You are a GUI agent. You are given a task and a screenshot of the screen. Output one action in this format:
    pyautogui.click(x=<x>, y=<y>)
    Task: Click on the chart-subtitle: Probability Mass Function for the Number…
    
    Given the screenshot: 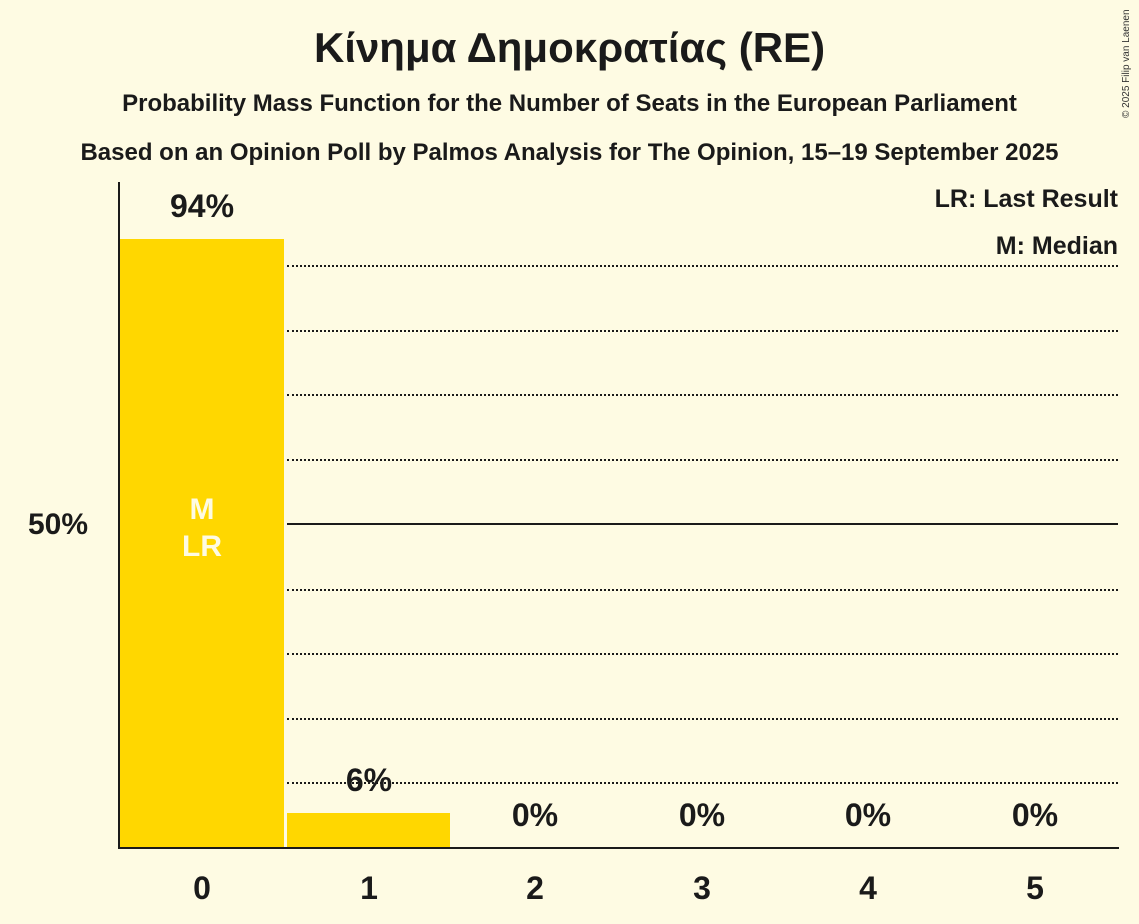 What is the action you would take?
    pyautogui.click(x=569, y=103)
    